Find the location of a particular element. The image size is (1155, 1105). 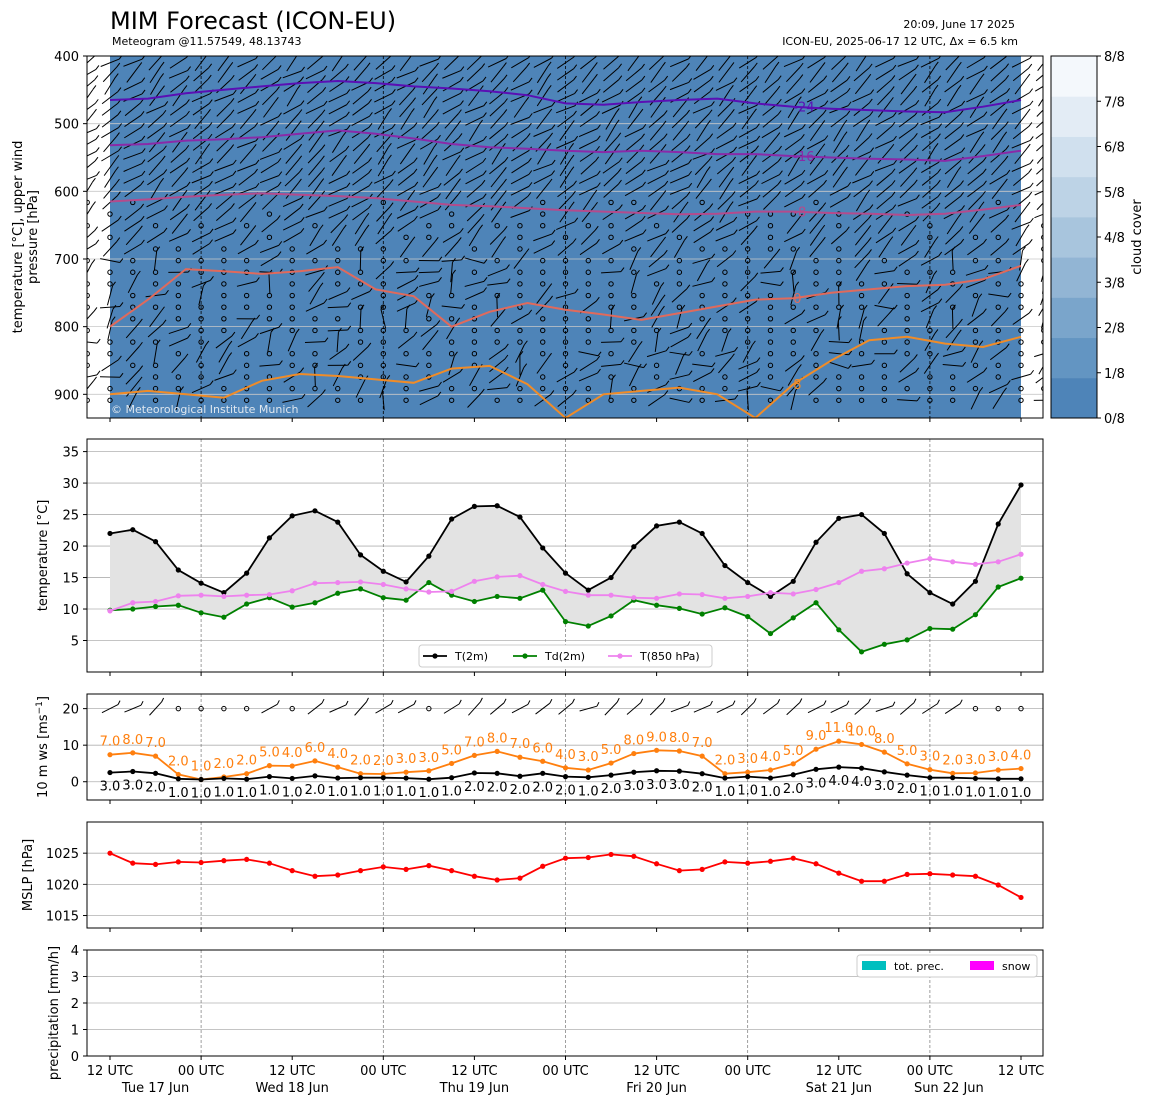

gust-value-label: 5.0 is located at coordinates (793, 751).